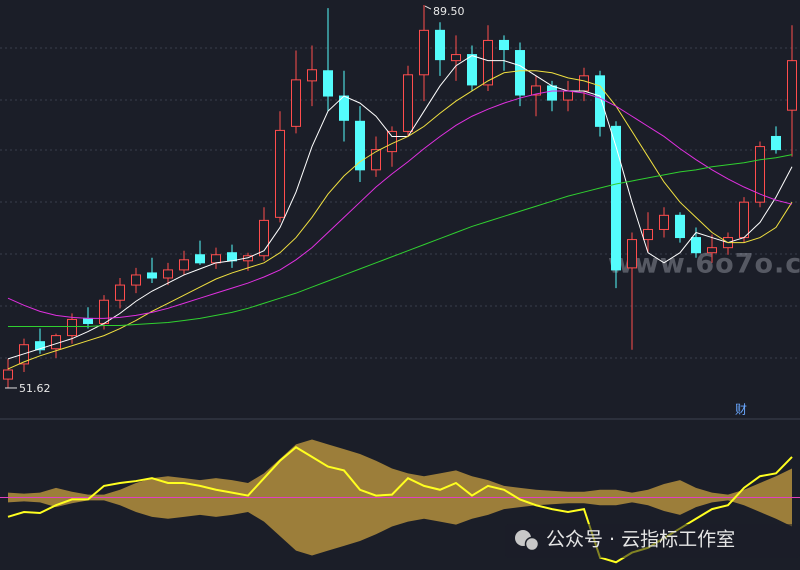 This screenshot has height=570, width=800. What do you see at coordinates (35, 388) in the screenshot?
I see `annotation-label: 51.62` at bounding box center [35, 388].